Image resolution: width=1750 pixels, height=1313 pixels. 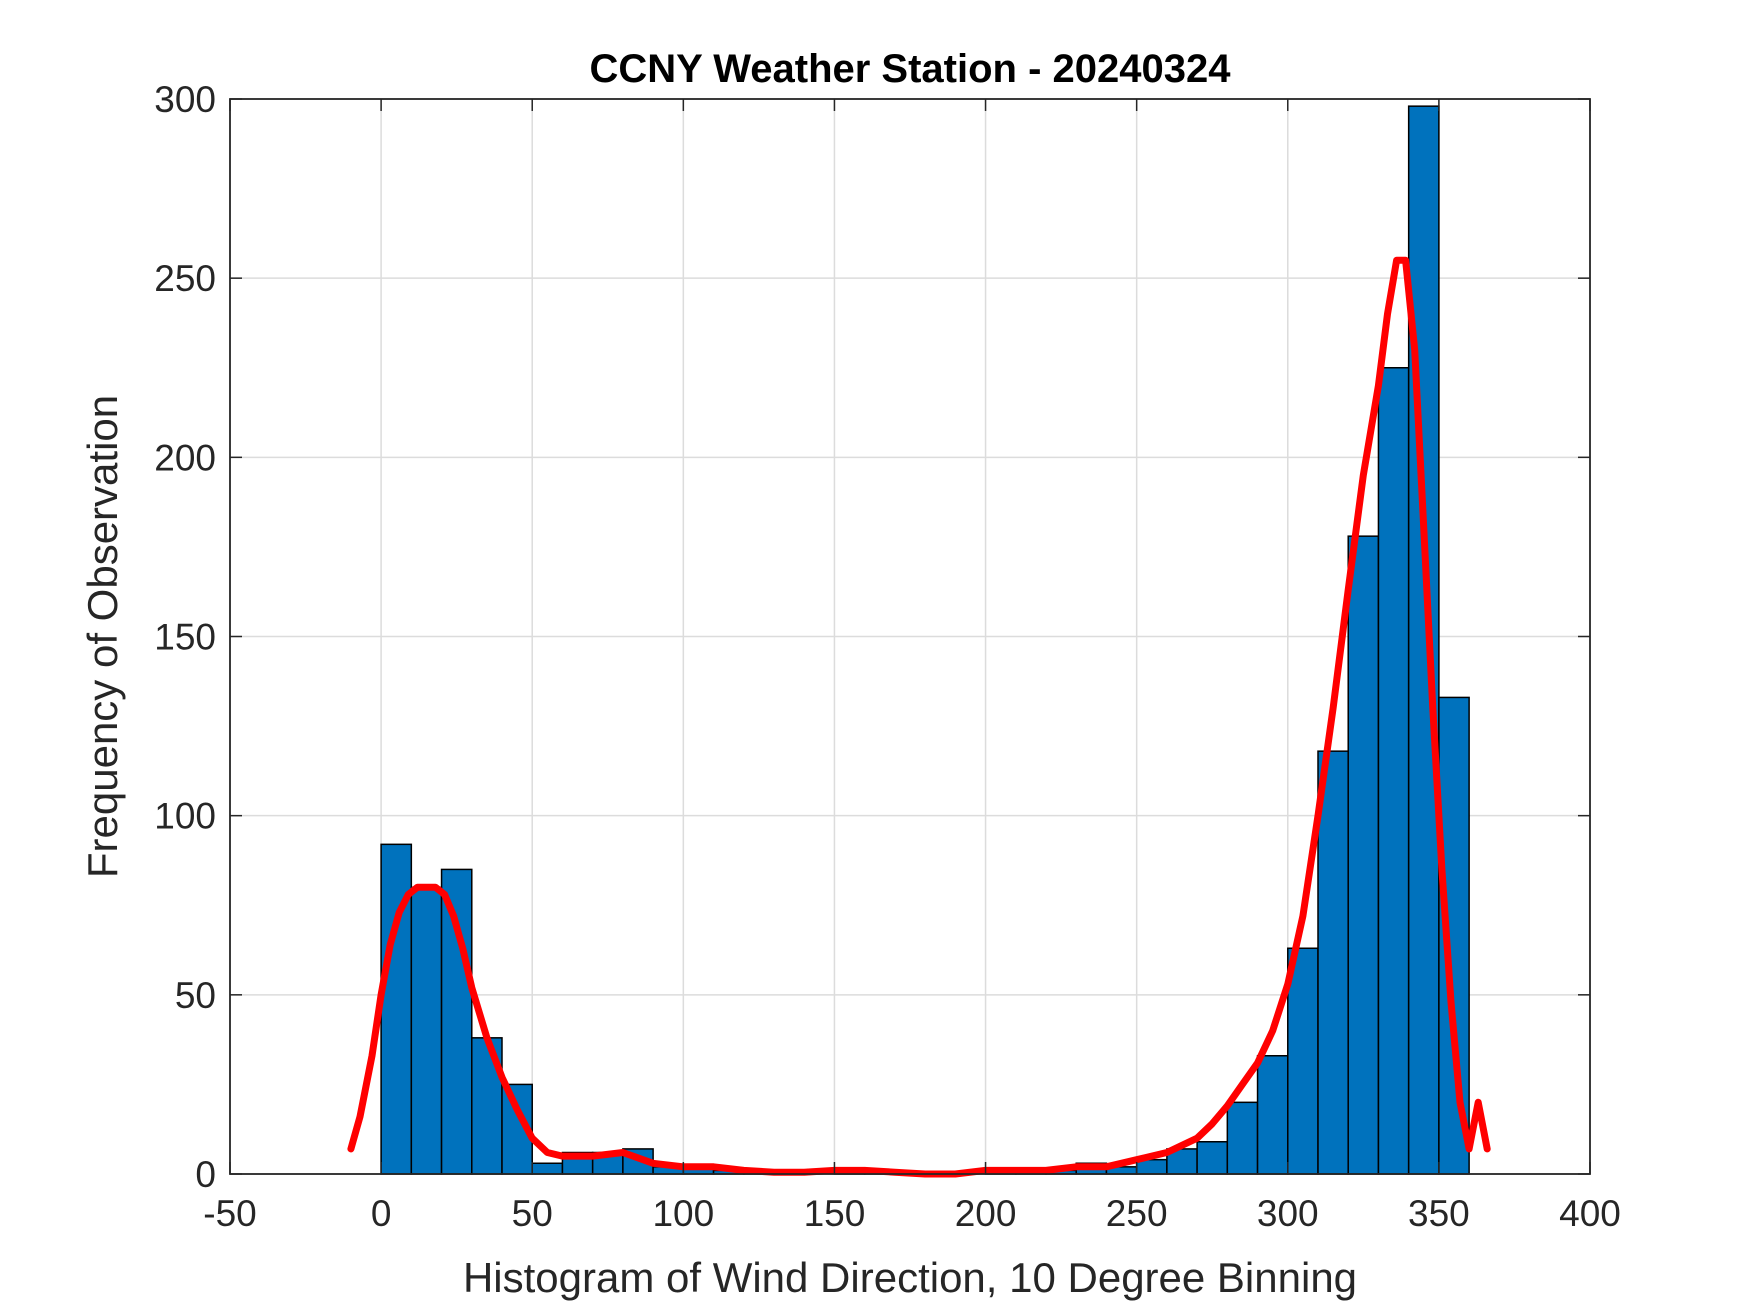 What do you see at coordinates (835, 1213) in the screenshot?
I see `x-tick-label: 150` at bounding box center [835, 1213].